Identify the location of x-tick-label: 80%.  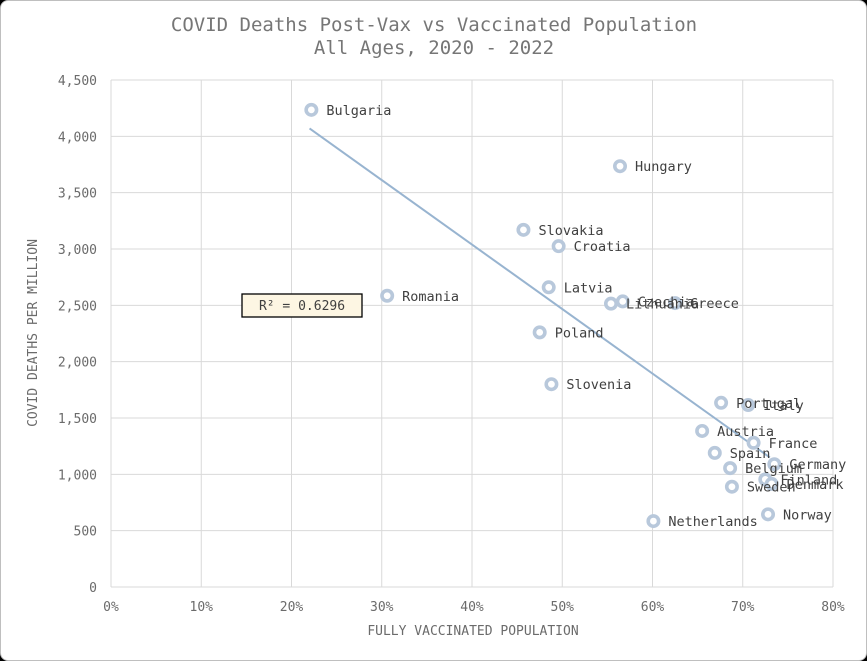
(833, 607).